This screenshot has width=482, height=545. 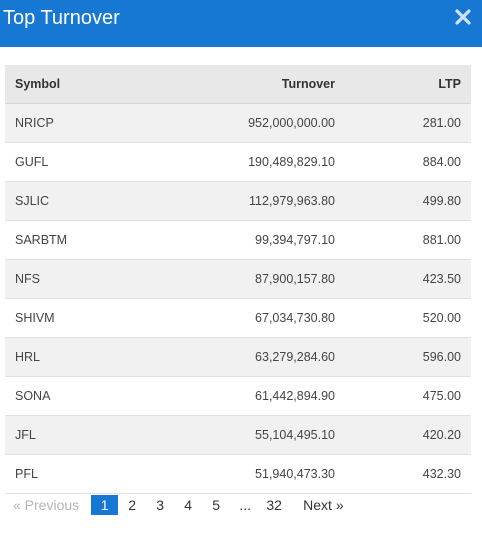 I want to click on table-row: GUFL 190,489,829.10 884.00, so click(x=238, y=162).